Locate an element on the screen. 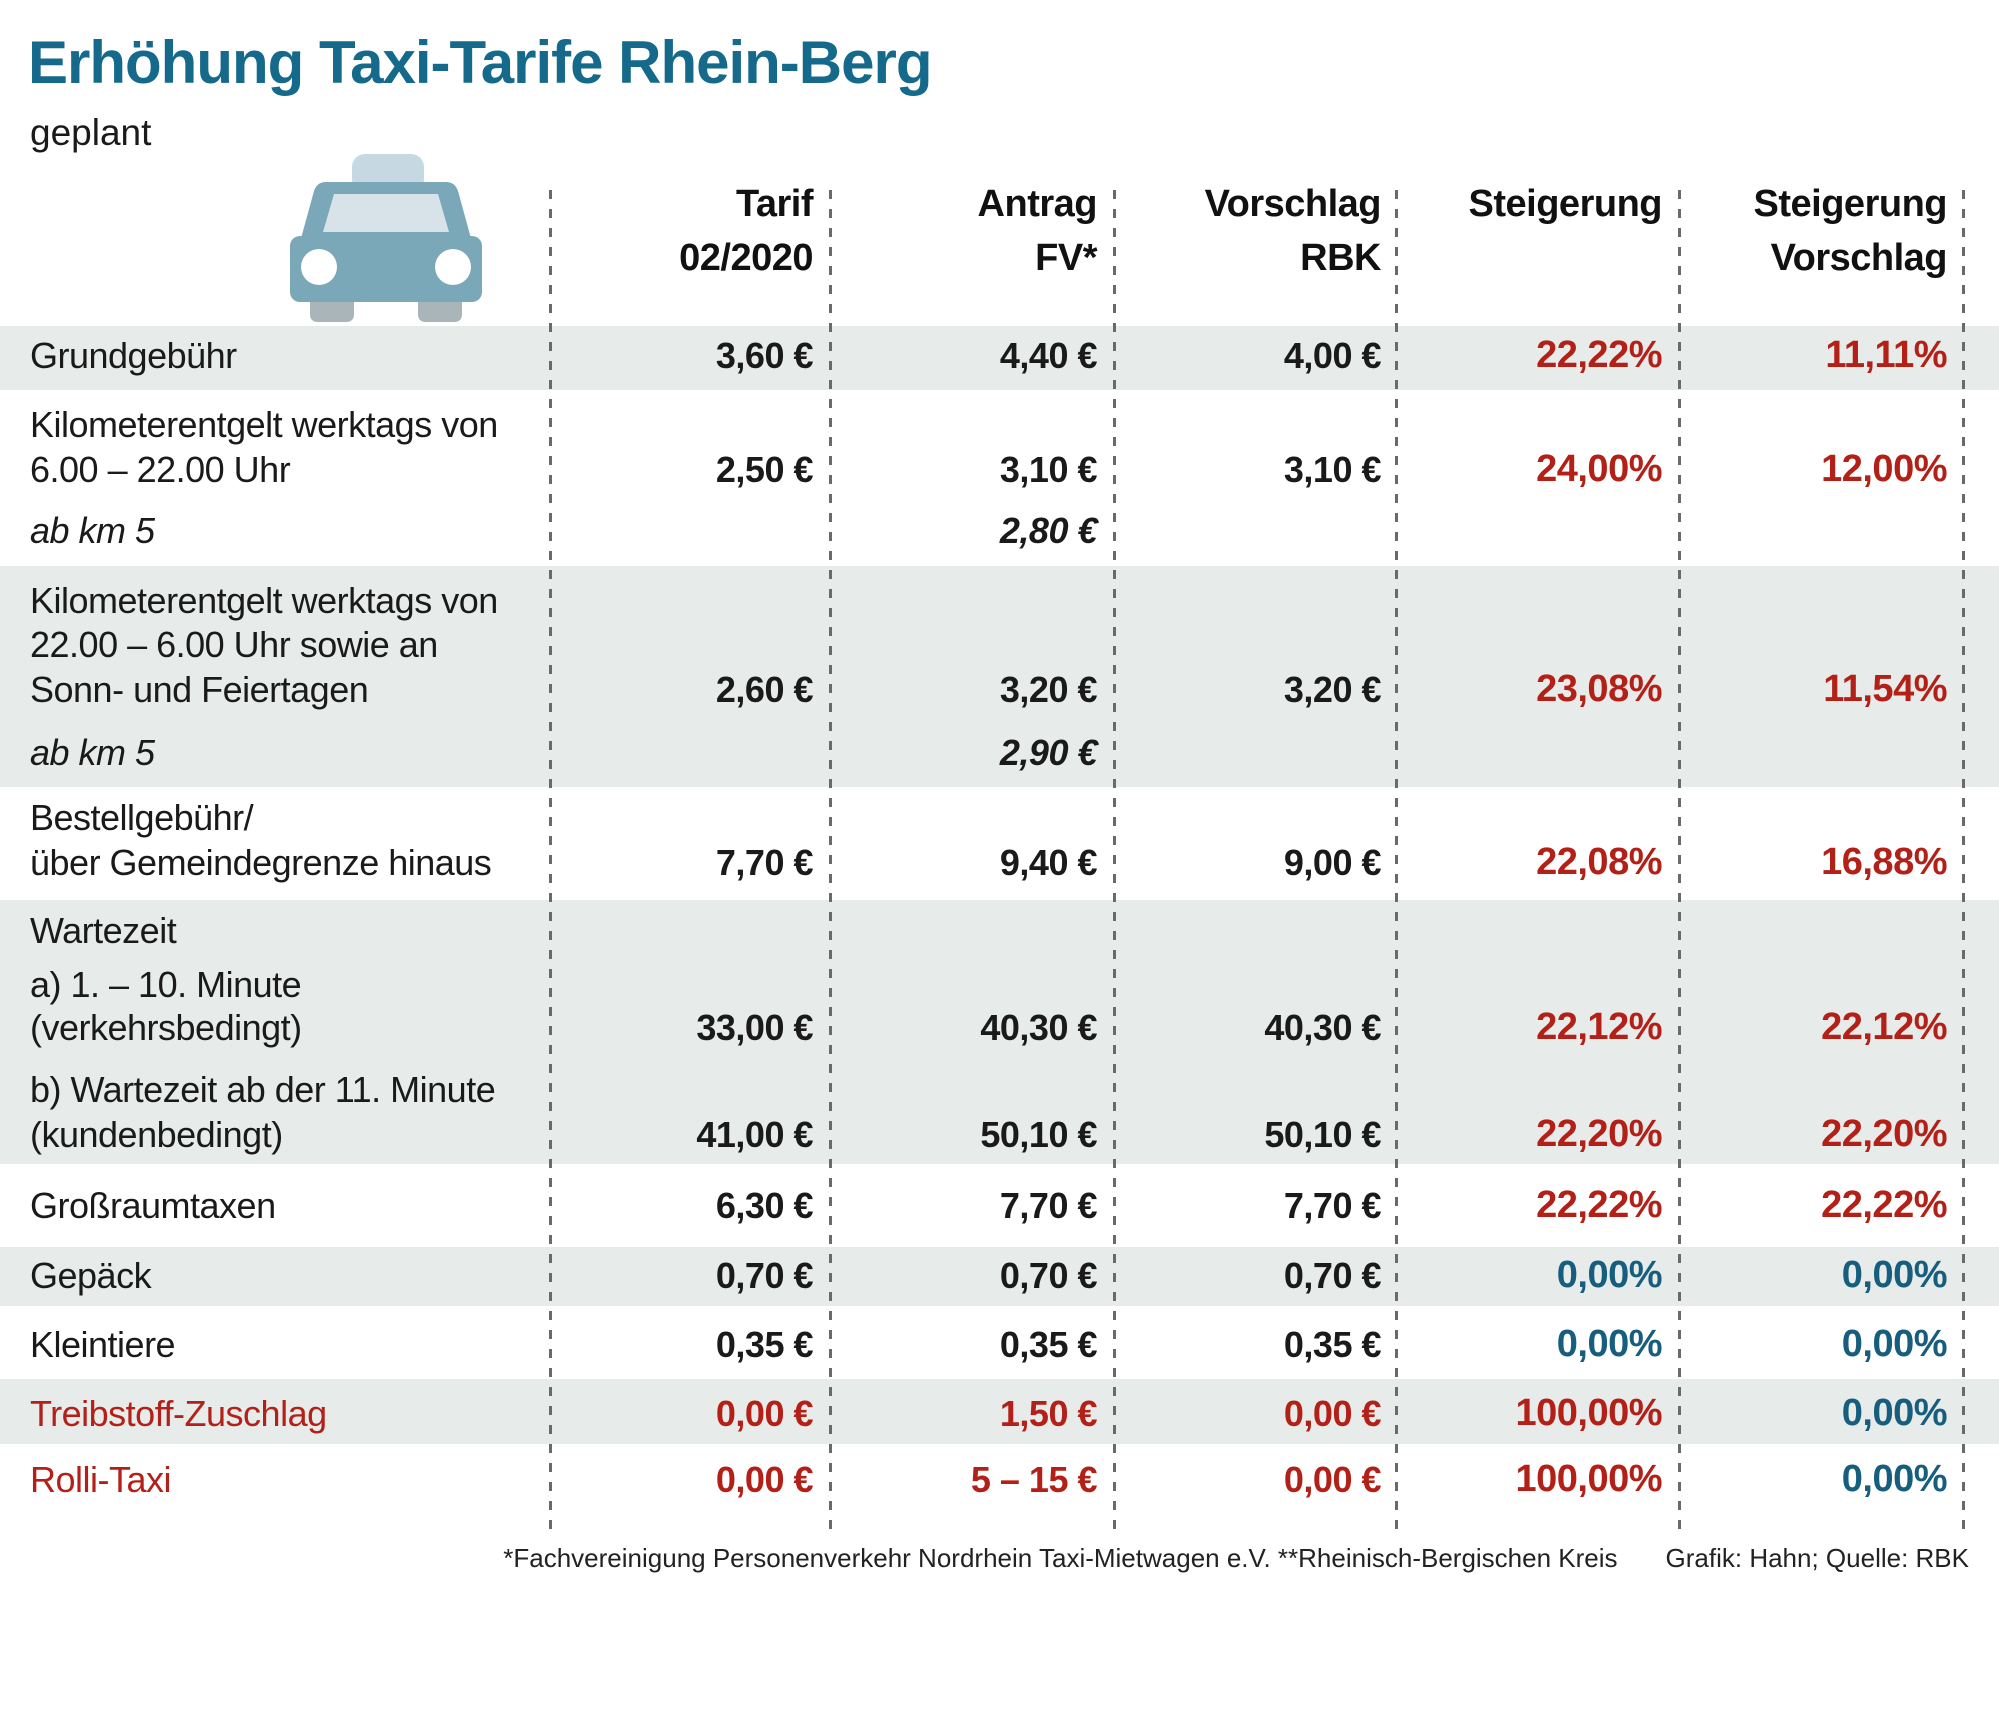 This screenshot has width=1999, height=1730. cell-km-tag-tarif: 2,50 € is located at coordinates (764, 469).